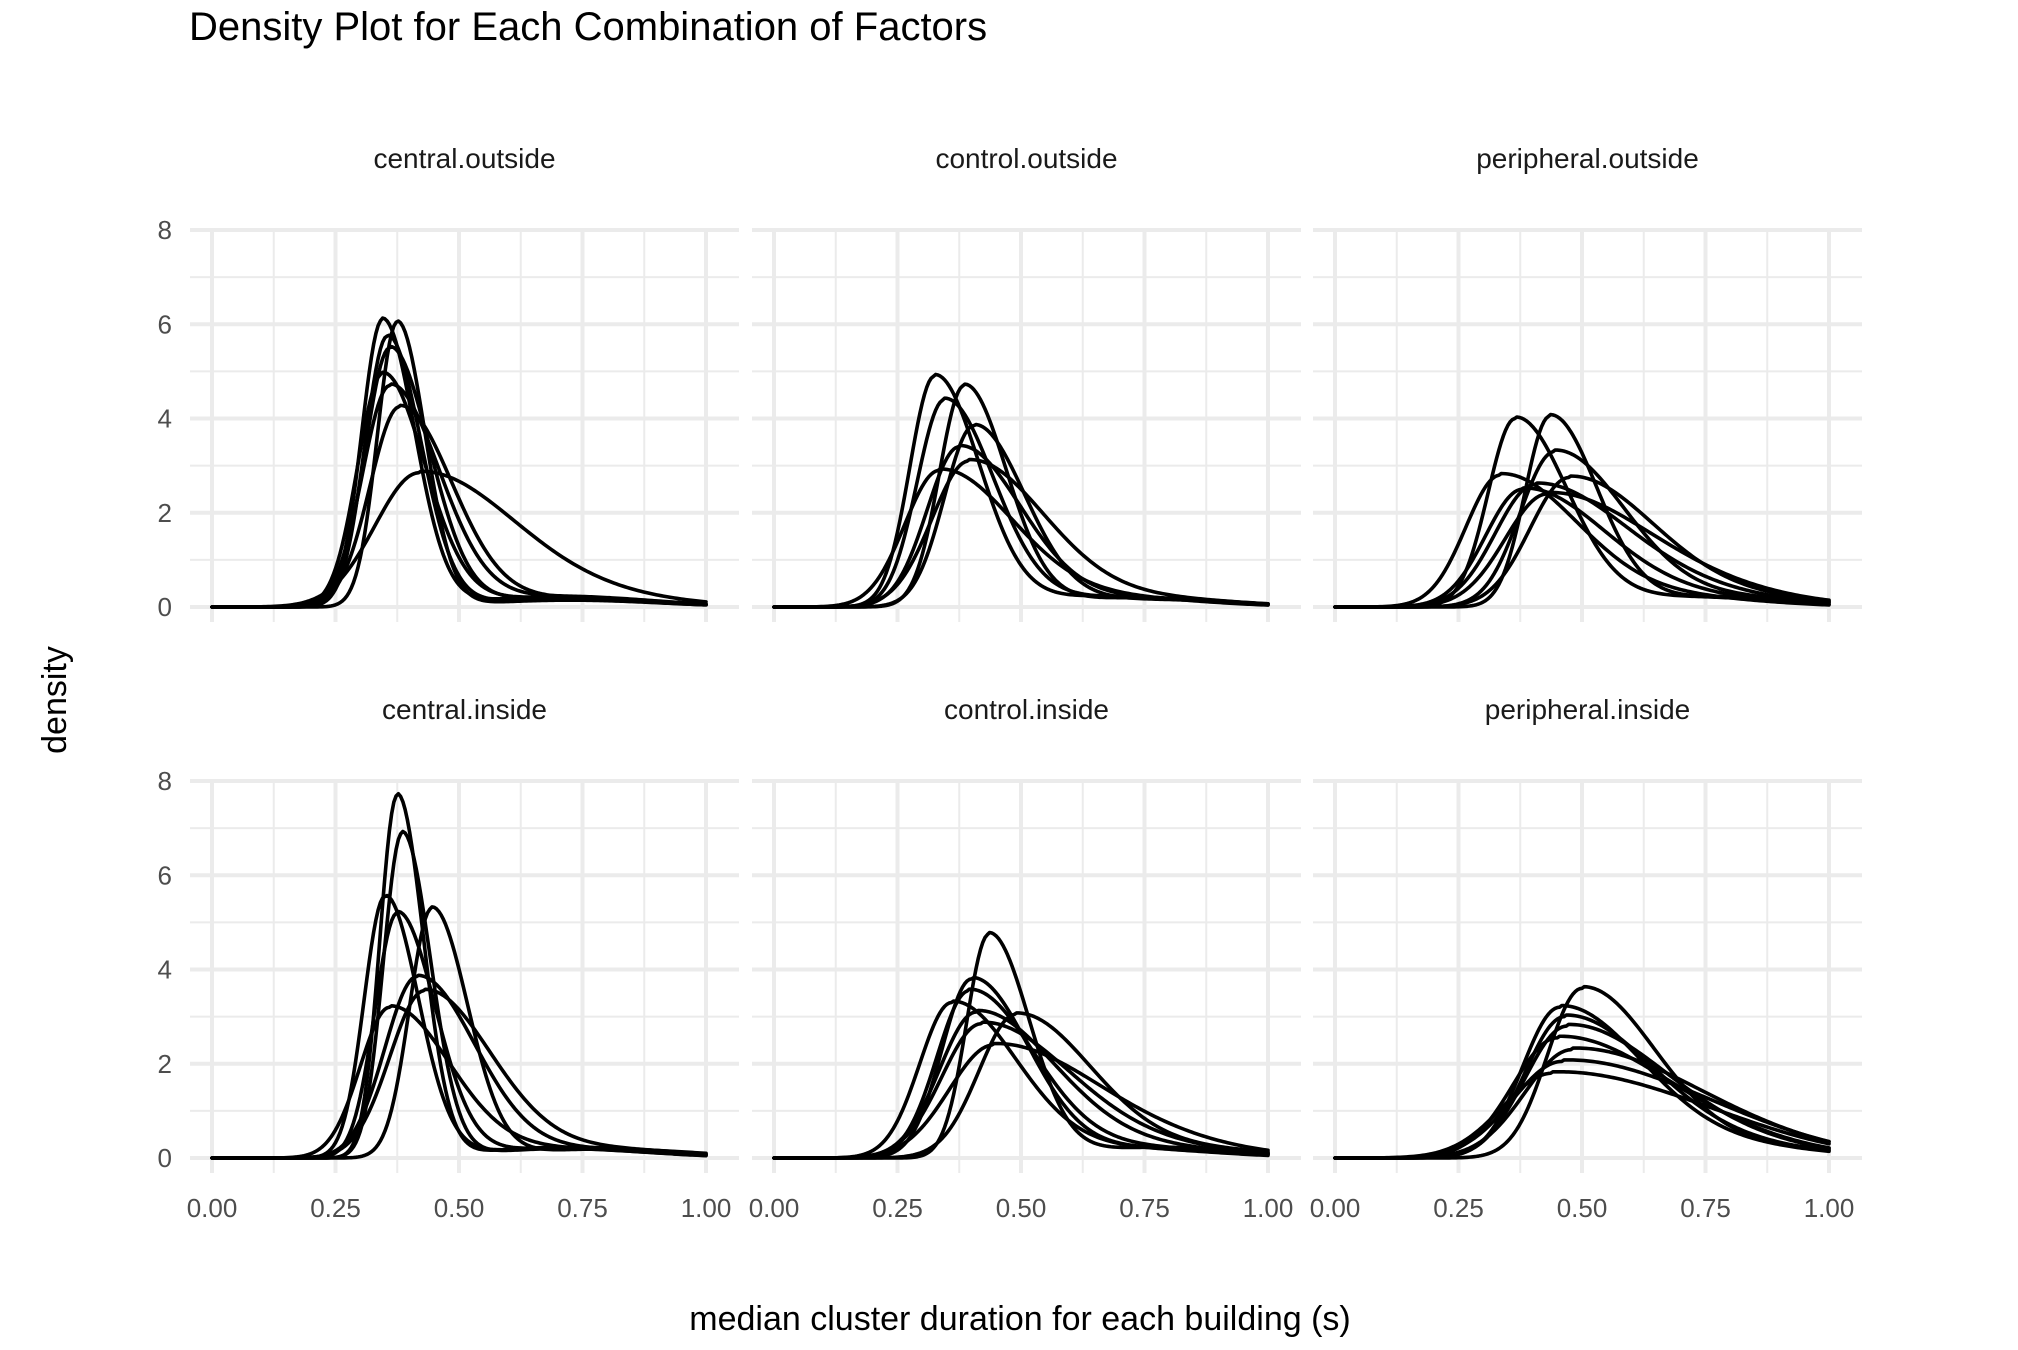 The width and height of the screenshot is (2018, 1350). What do you see at coordinates (1026, 709) in the screenshot?
I see `strip-label: control.inside` at bounding box center [1026, 709].